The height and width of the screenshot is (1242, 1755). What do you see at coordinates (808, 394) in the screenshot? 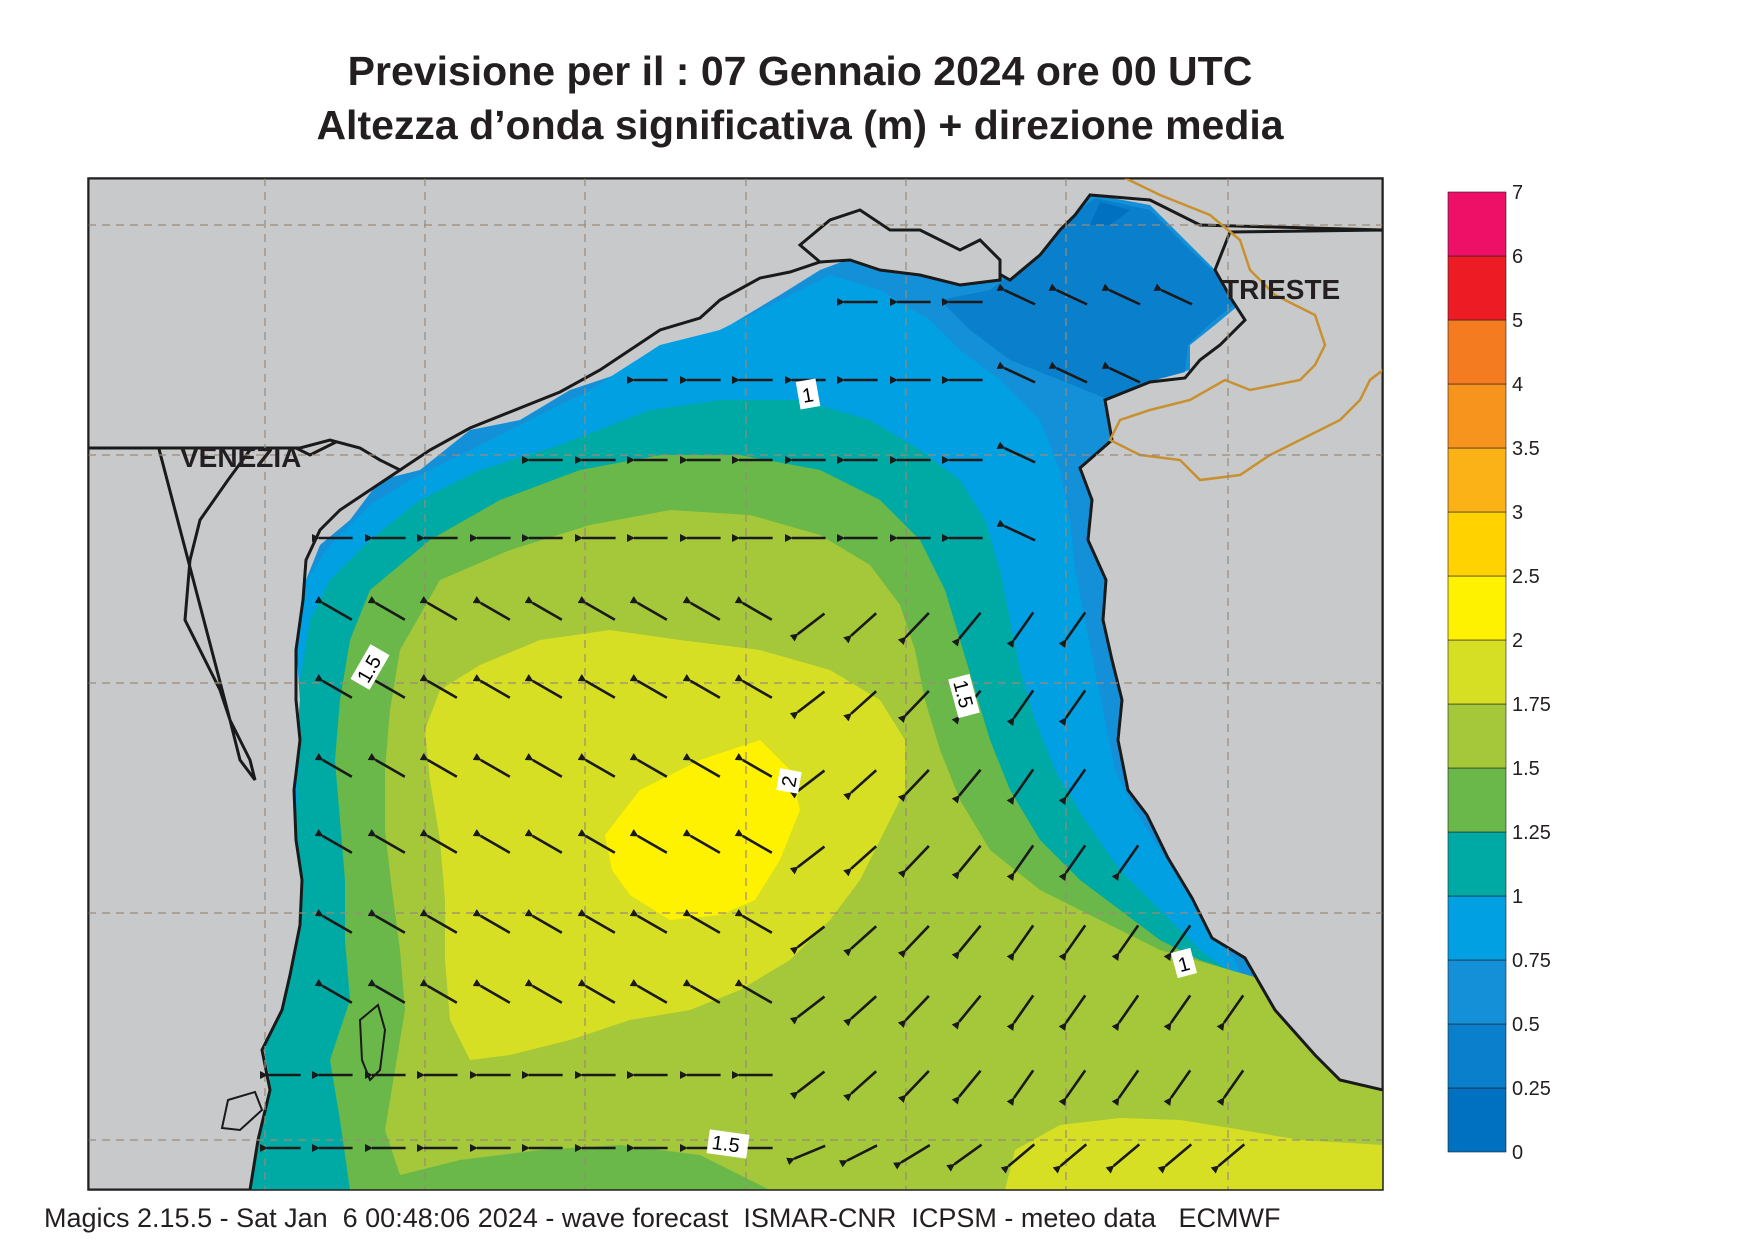
I see `contour-label: 1` at bounding box center [808, 394].